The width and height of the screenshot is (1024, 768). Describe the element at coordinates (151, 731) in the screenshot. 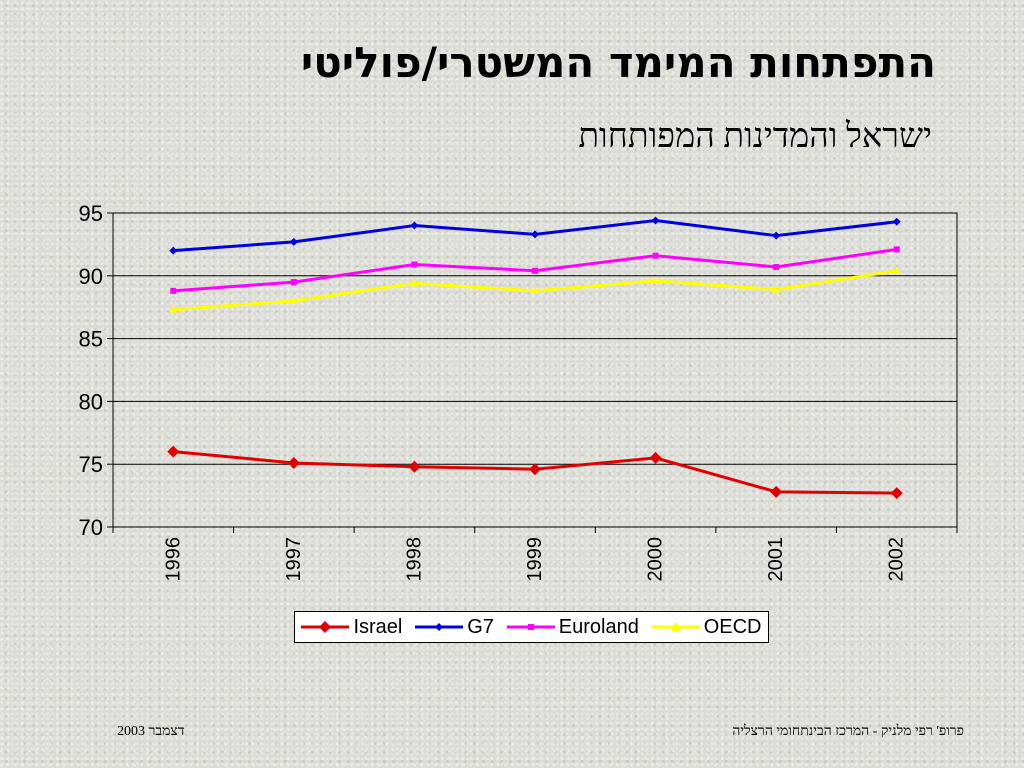

I see `footer-date: דצמבר 2003` at that location.